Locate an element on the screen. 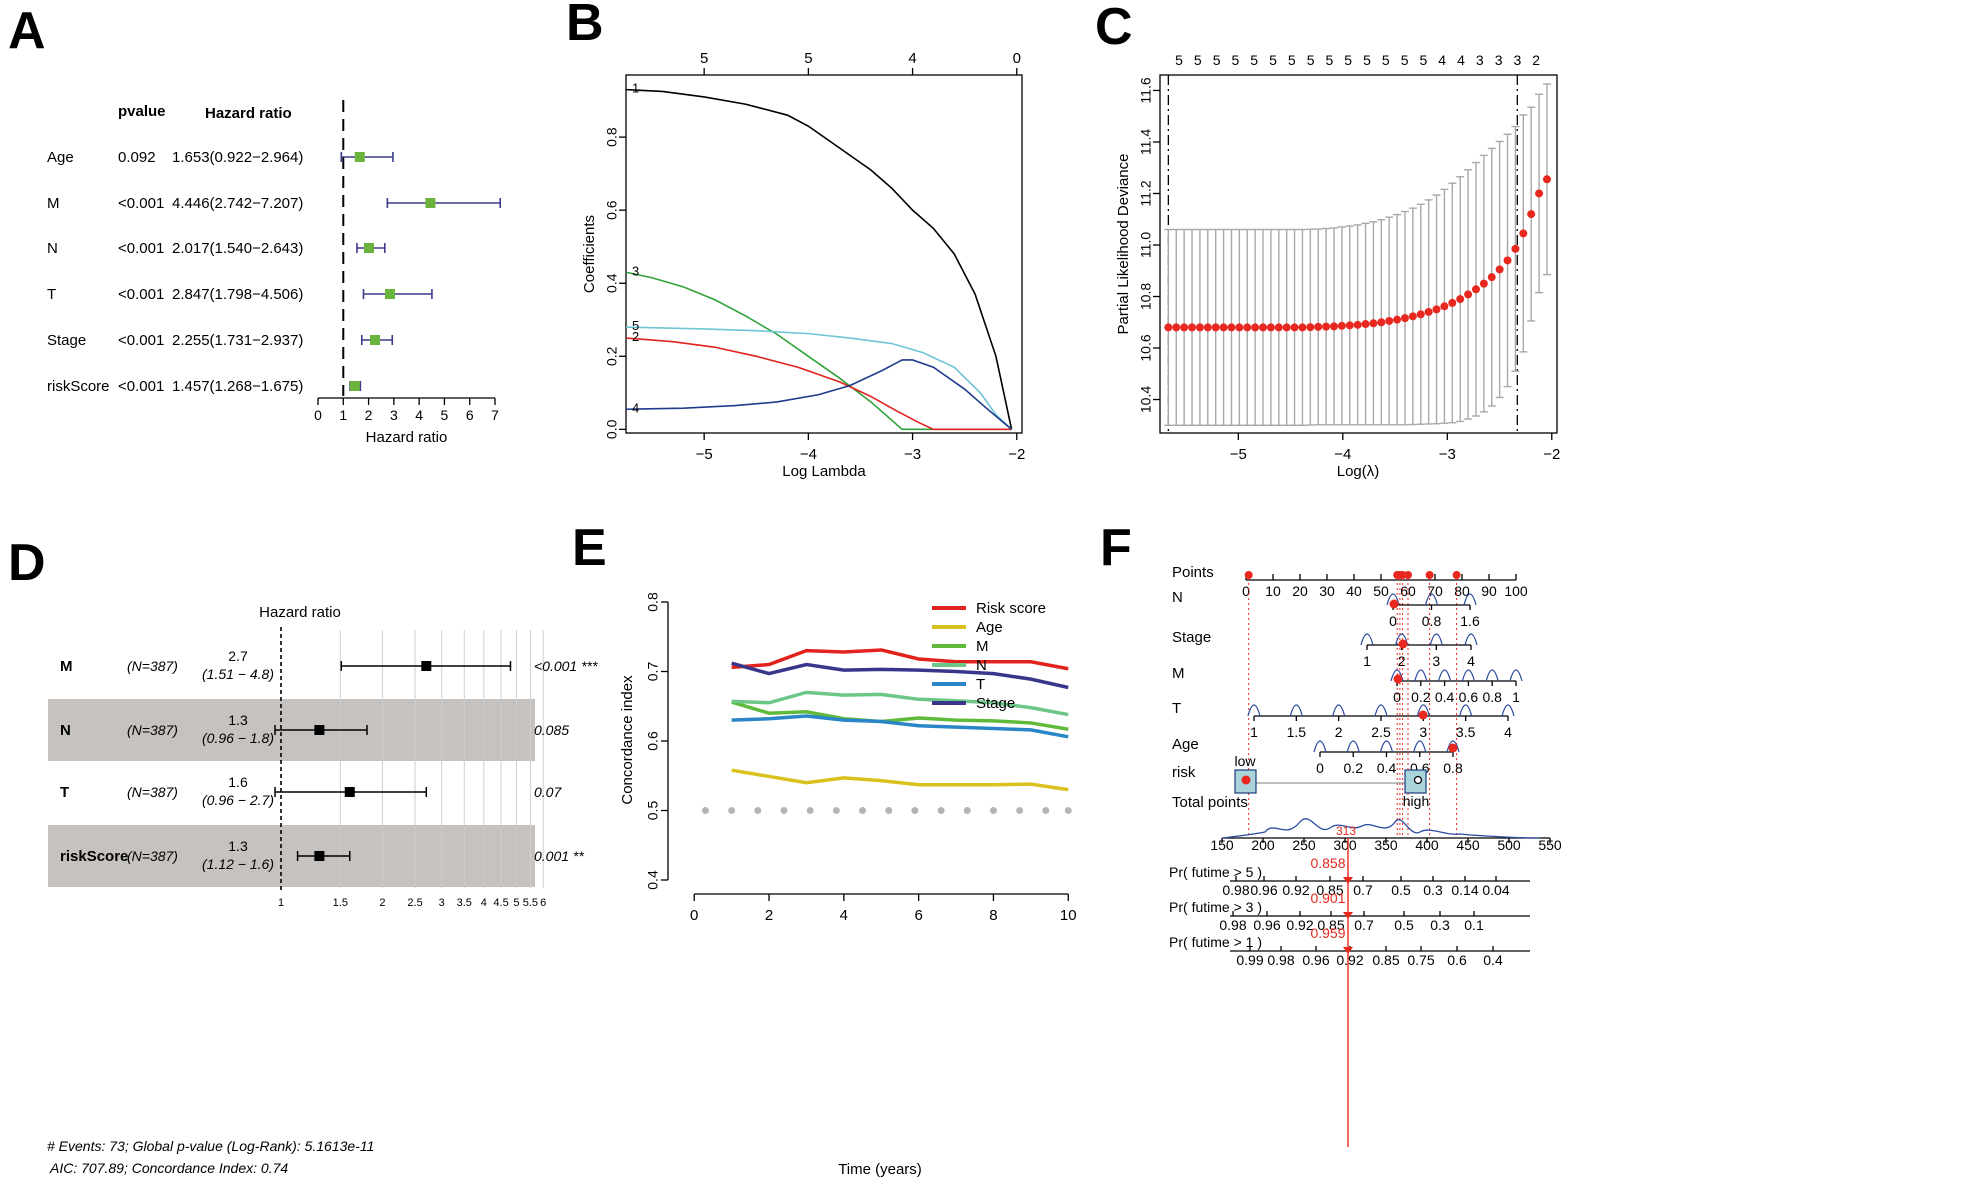 This screenshot has height=1191, width=1962. a-row-label: T is located at coordinates (51, 294).